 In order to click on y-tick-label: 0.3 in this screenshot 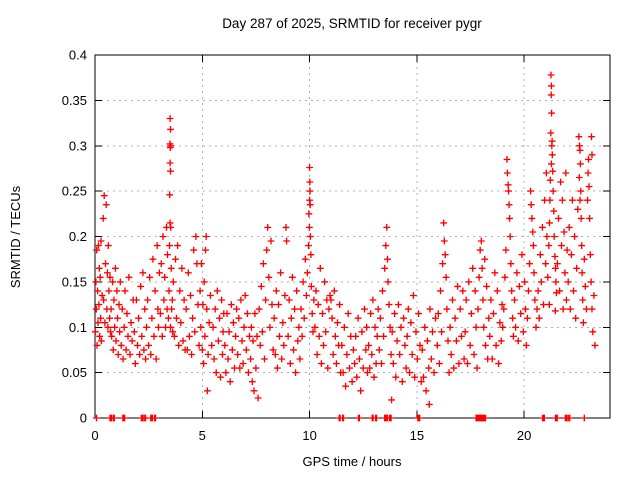, I will do `click(78, 145)`.